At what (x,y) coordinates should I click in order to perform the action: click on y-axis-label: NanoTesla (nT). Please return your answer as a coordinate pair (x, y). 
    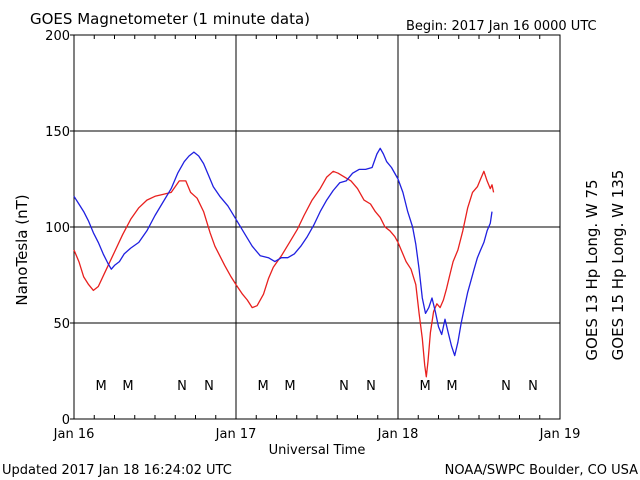
    Looking at the image, I should click on (22, 249).